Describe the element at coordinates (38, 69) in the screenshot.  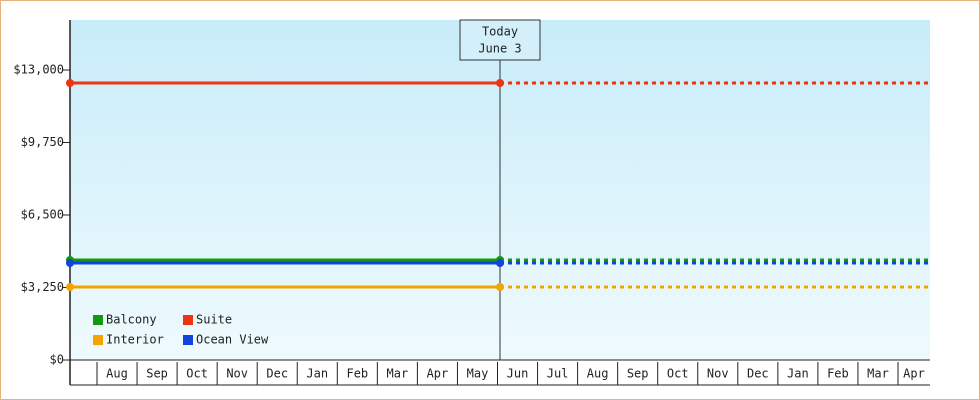
I see `y-tick-label: $13,000` at that location.